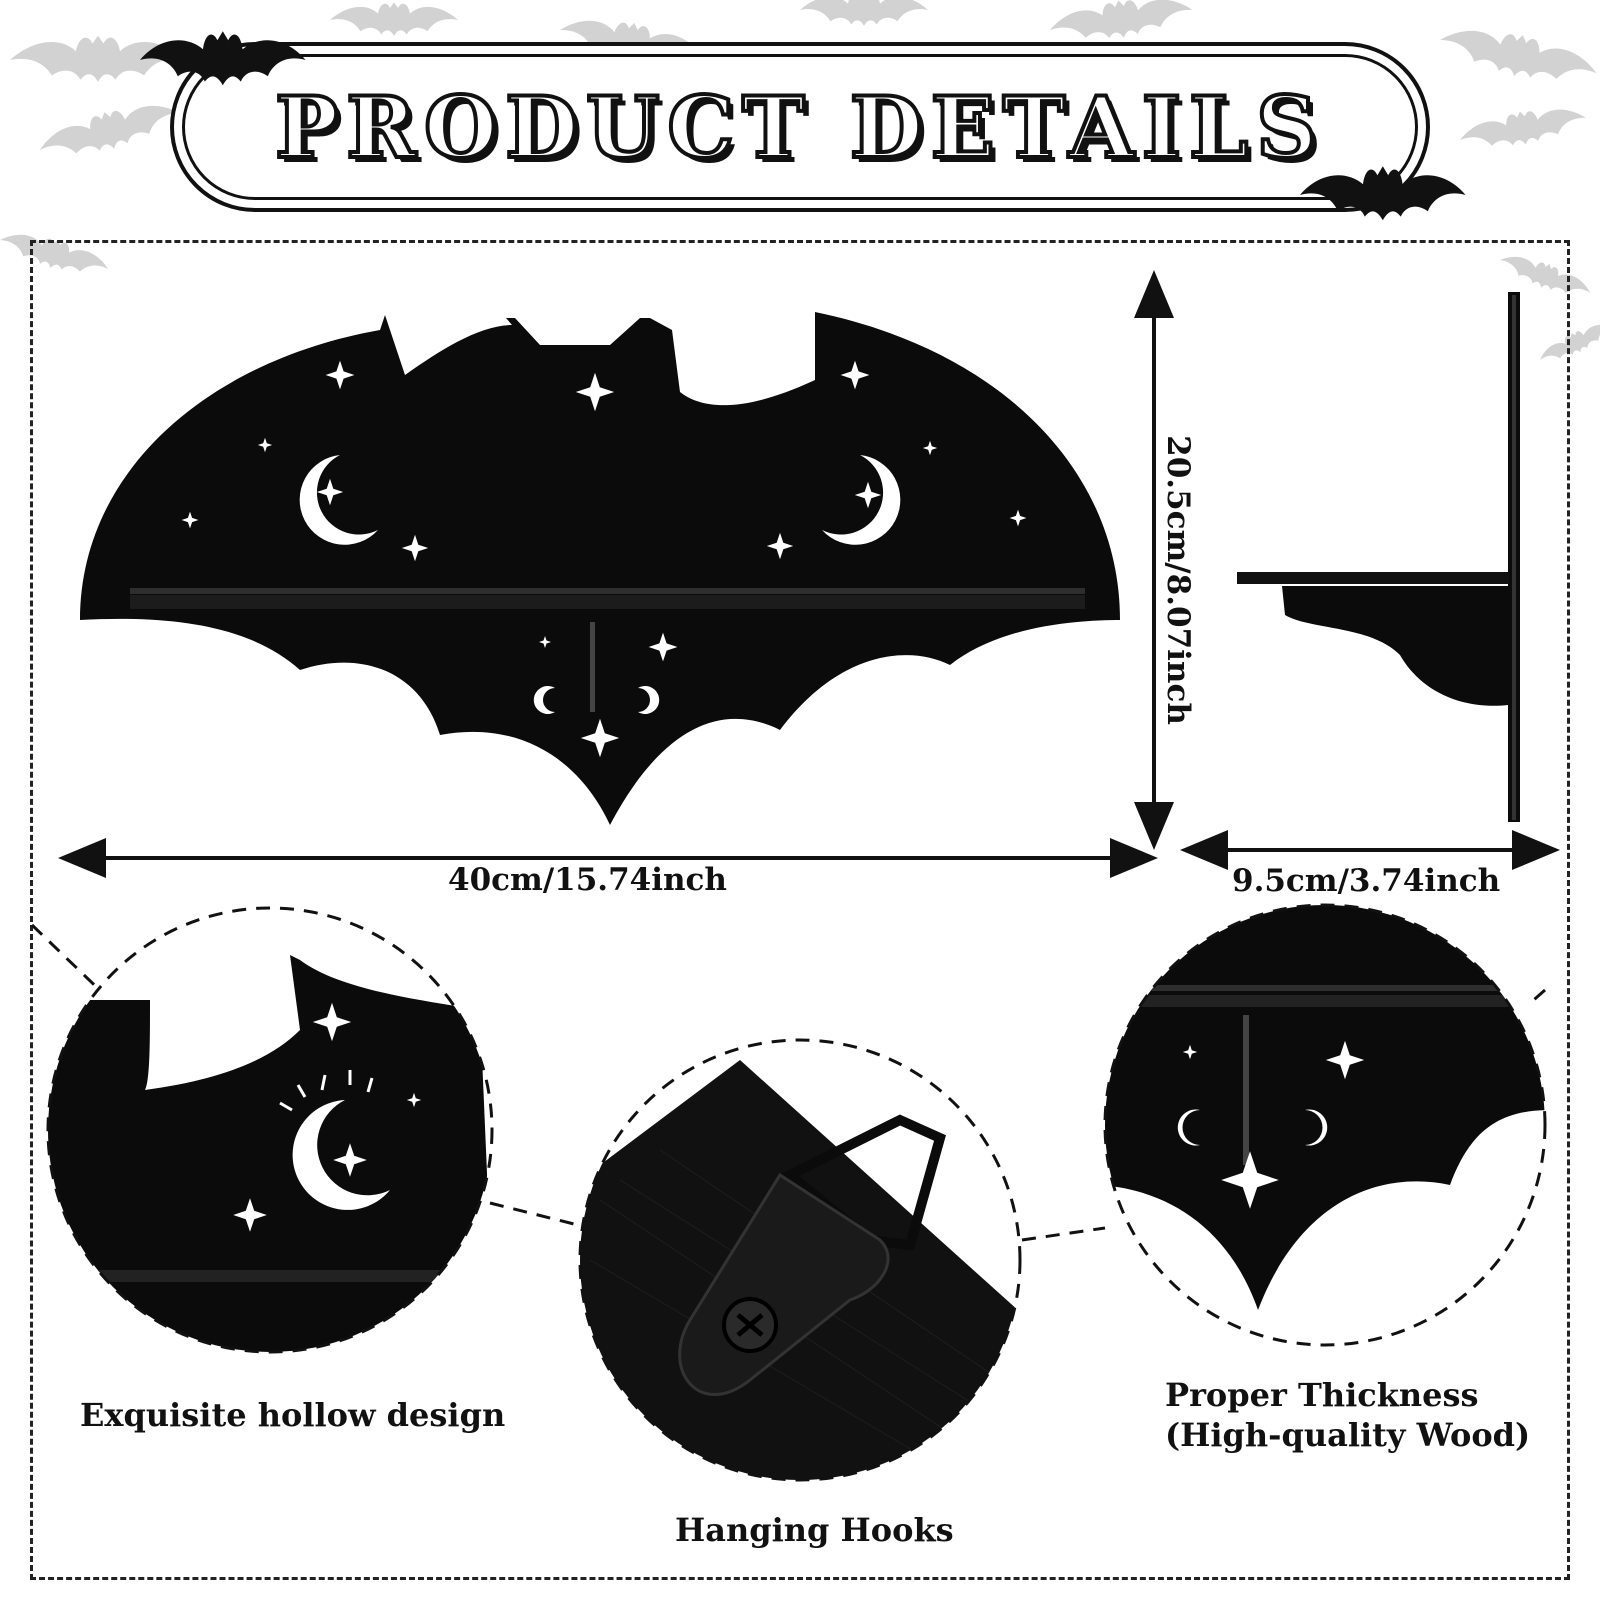 This screenshot has height=1600, width=1600. What do you see at coordinates (863, 1182) in the screenshot?
I see `hook-ring-icon` at bounding box center [863, 1182].